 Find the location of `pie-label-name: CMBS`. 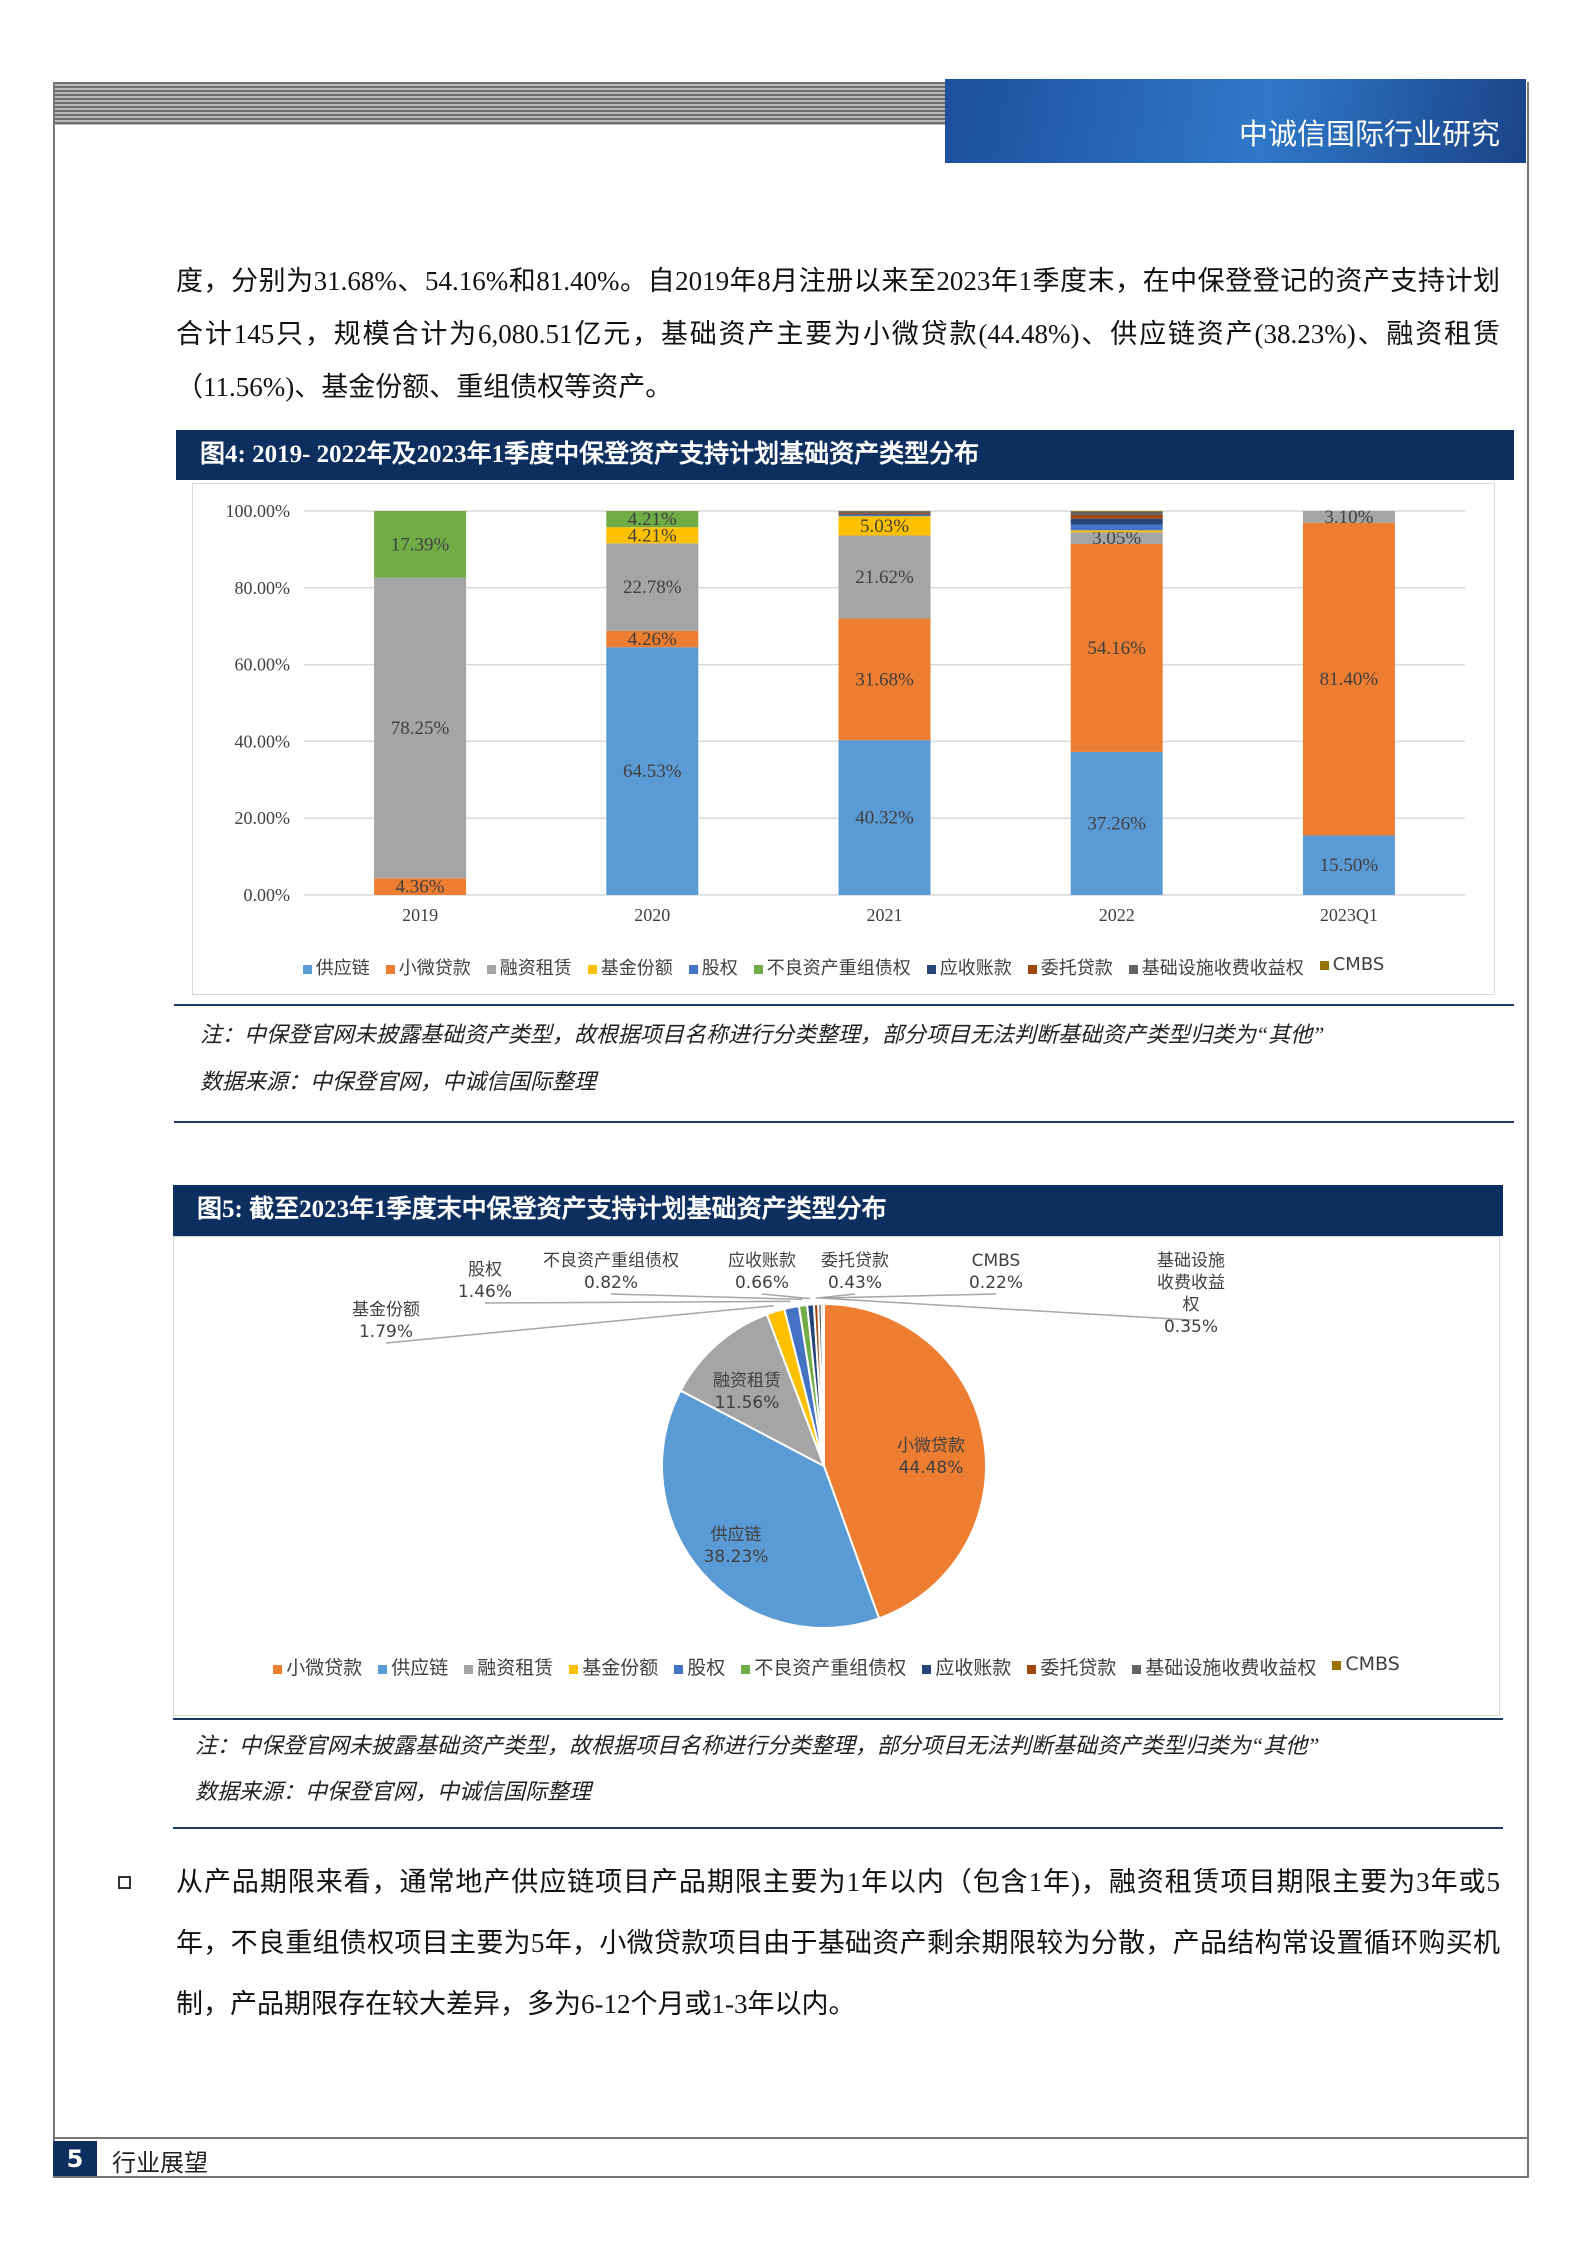

pie-label-name: CMBS is located at coordinates (996, 1261).